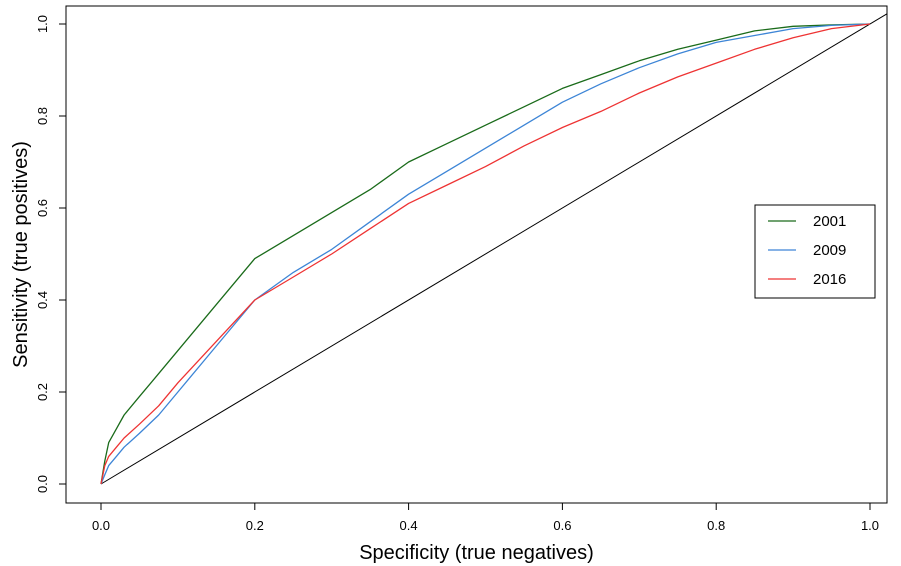 The height and width of the screenshot is (566, 901). I want to click on x-tick-label: 0.0, so click(101, 525).